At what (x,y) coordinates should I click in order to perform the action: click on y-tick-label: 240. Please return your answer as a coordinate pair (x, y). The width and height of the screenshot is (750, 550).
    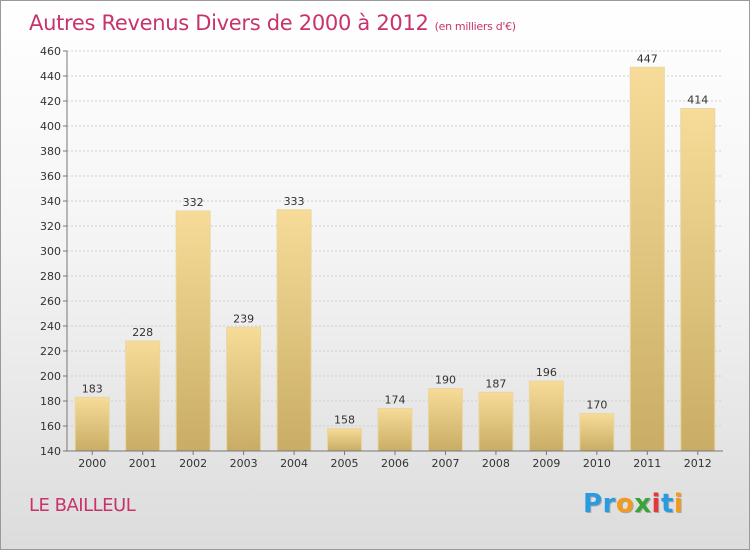
    Looking at the image, I should click on (50, 326).